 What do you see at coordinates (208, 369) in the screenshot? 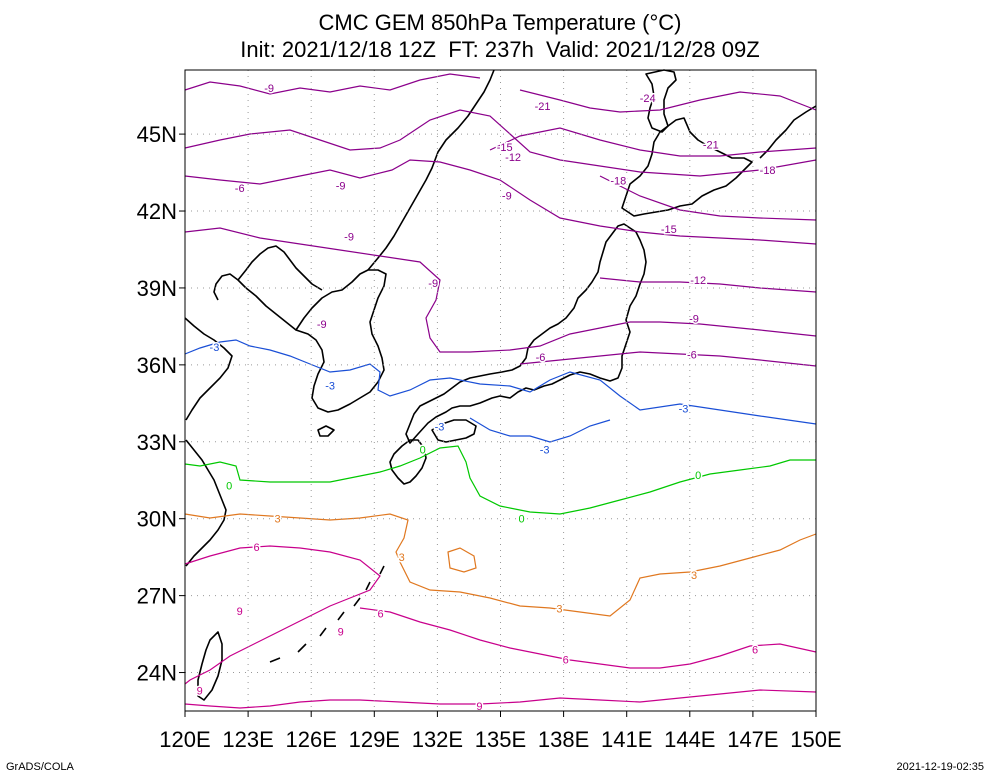
I see `coast-china-east` at bounding box center [208, 369].